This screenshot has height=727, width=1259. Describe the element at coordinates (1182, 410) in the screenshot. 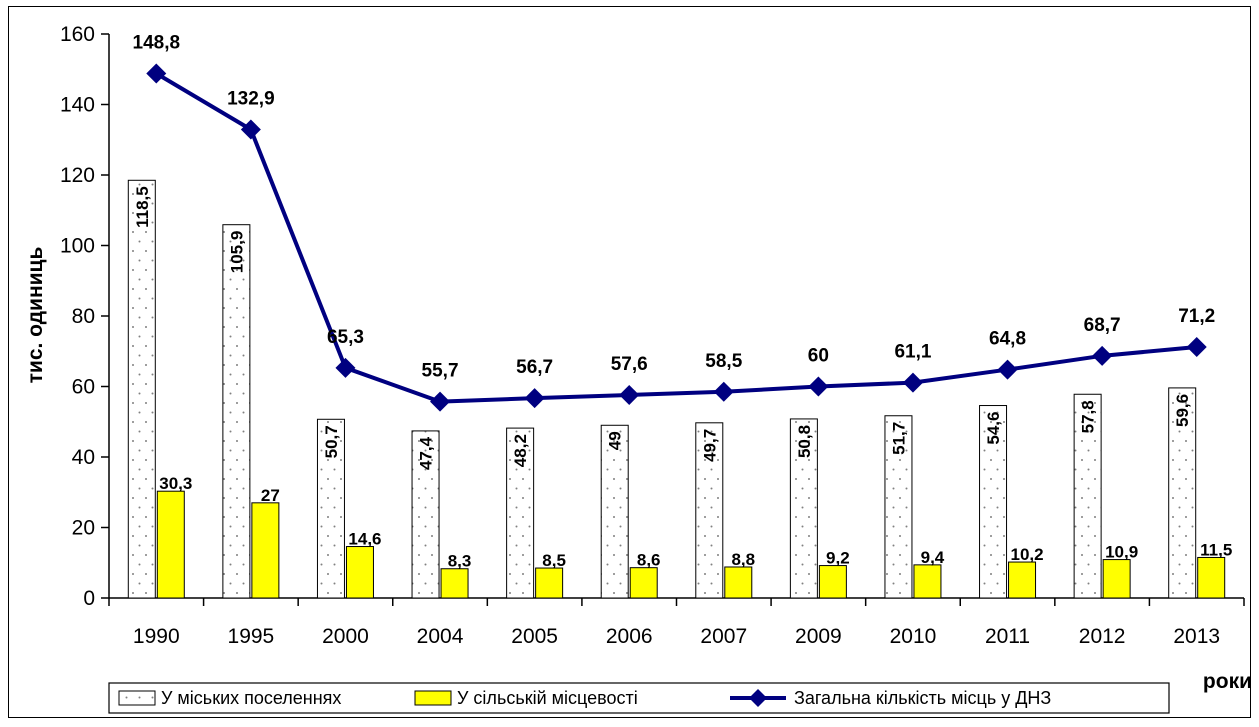

I see `bar-urban-label: 59,6` at that location.